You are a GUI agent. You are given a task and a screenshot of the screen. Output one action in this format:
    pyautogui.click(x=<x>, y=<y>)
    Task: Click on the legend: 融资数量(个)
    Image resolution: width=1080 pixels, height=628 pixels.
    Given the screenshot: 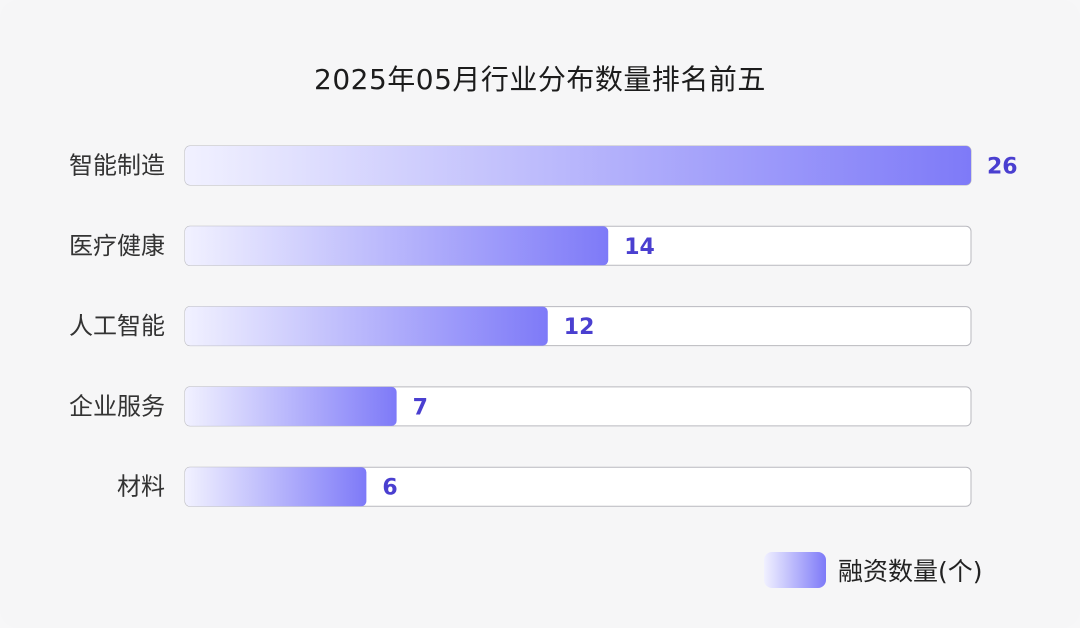 What is the action you would take?
    pyautogui.click(x=873, y=570)
    